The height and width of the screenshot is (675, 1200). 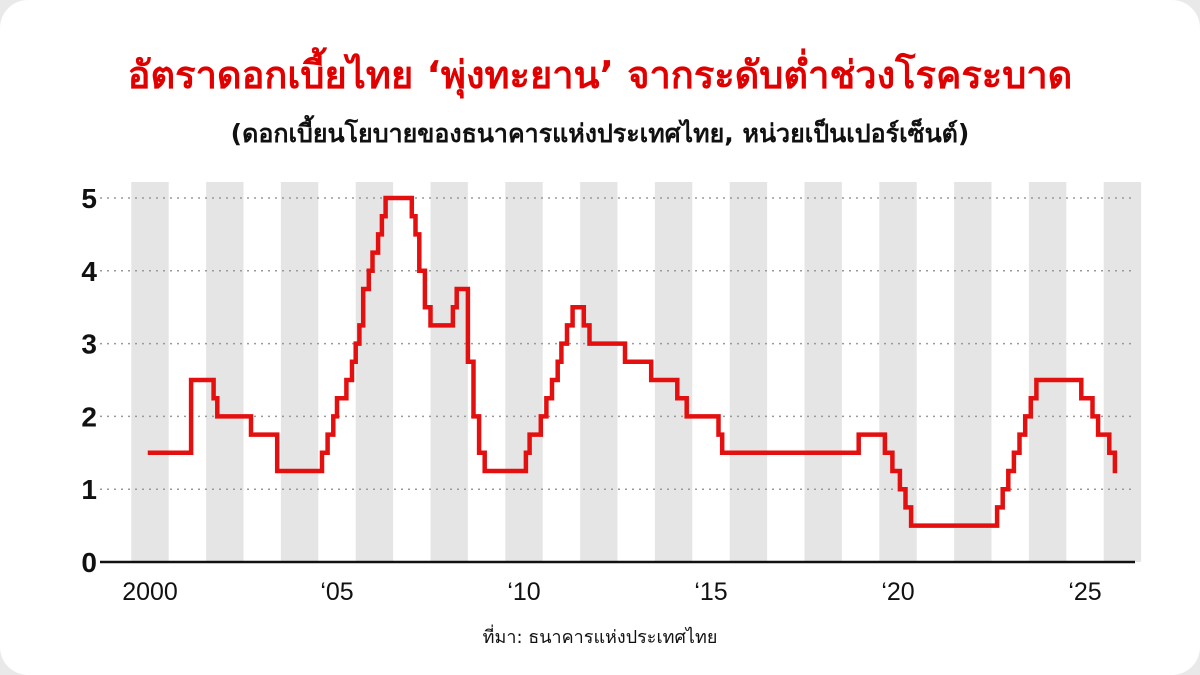 What do you see at coordinates (89, 271) in the screenshot?
I see `y-tick-label: 4` at bounding box center [89, 271].